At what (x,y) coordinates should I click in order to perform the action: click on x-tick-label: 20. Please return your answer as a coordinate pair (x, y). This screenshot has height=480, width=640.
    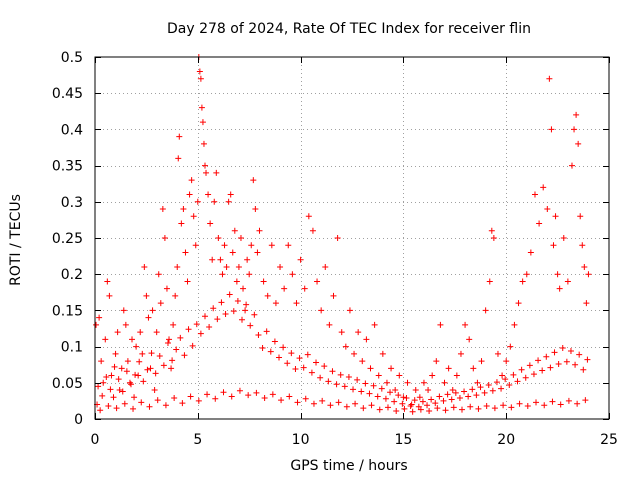
    Looking at the image, I should click on (506, 440).